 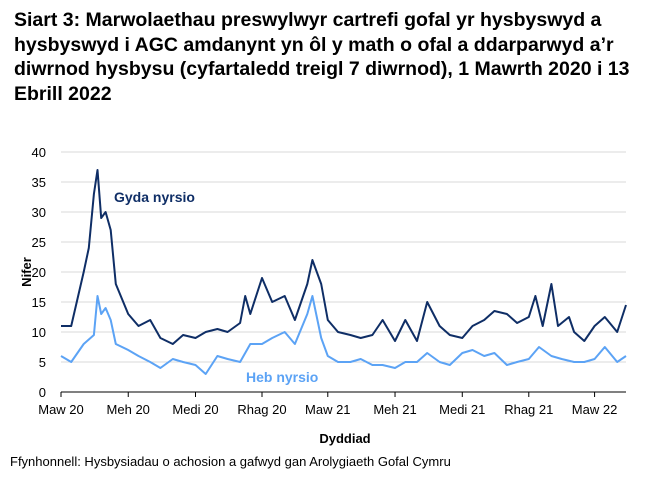 What do you see at coordinates (26, 272) in the screenshot?
I see `y-axis-label: Nifer` at bounding box center [26, 272].